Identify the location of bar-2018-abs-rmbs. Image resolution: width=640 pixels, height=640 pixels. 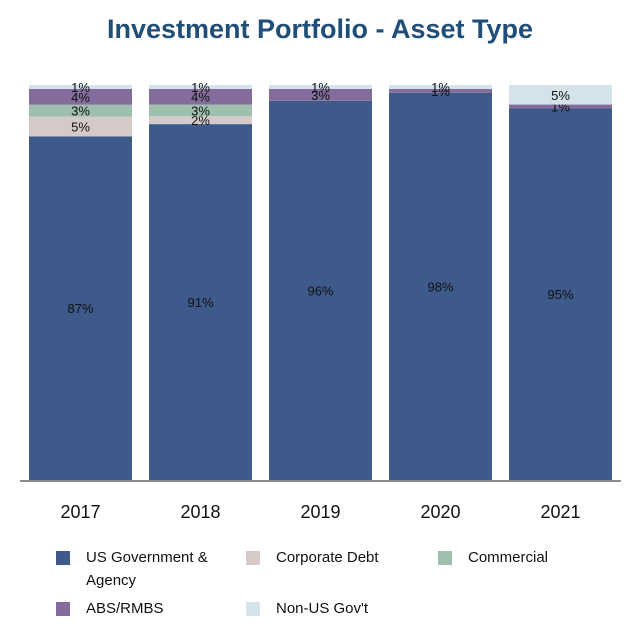
(200, 96).